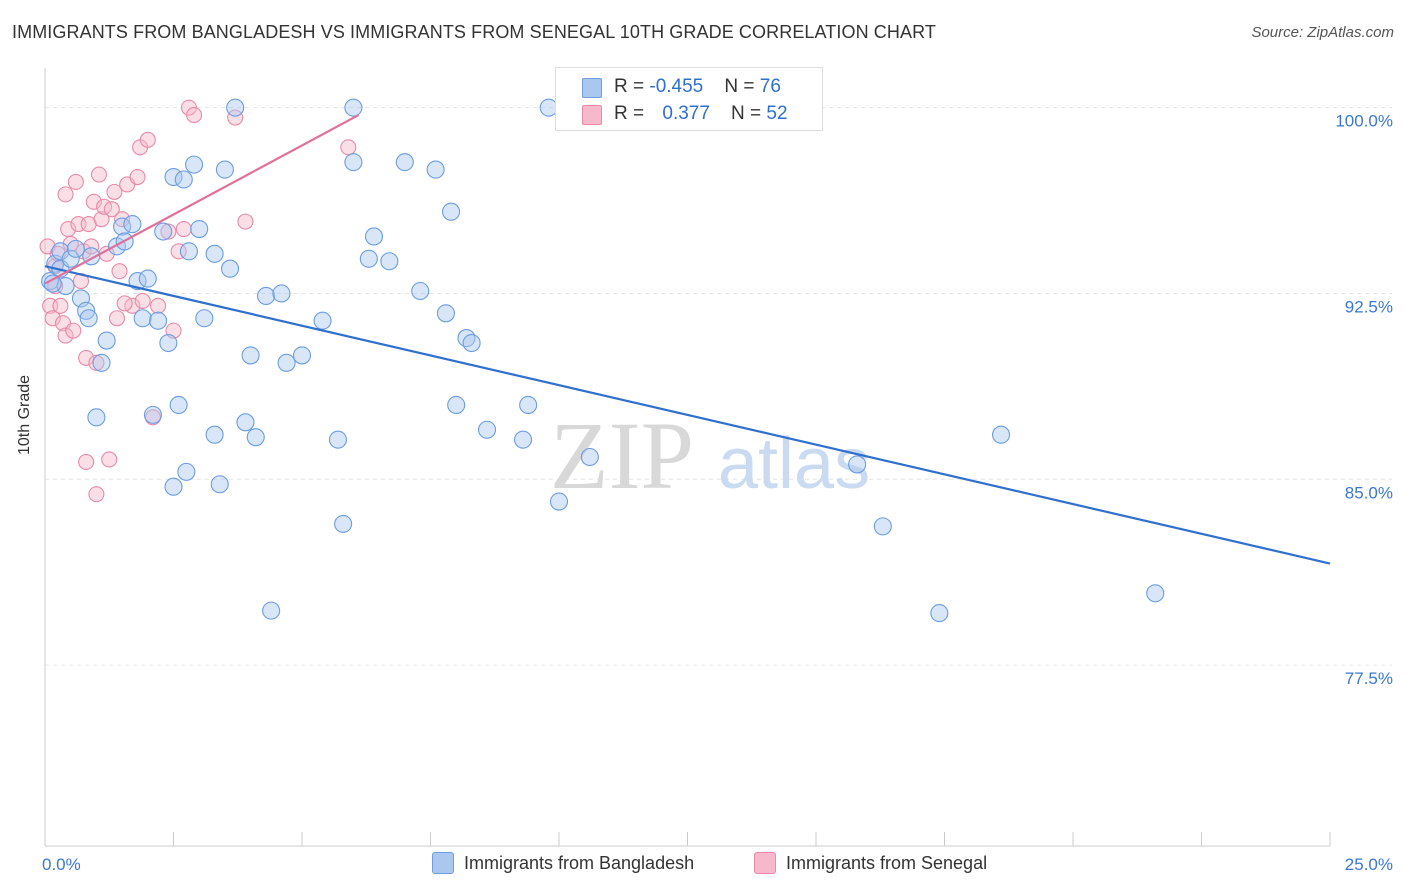 The width and height of the screenshot is (1406, 892). What do you see at coordinates (770, 86) in the screenshot?
I see `legend-n-value-bangladesh: 76` at bounding box center [770, 86].